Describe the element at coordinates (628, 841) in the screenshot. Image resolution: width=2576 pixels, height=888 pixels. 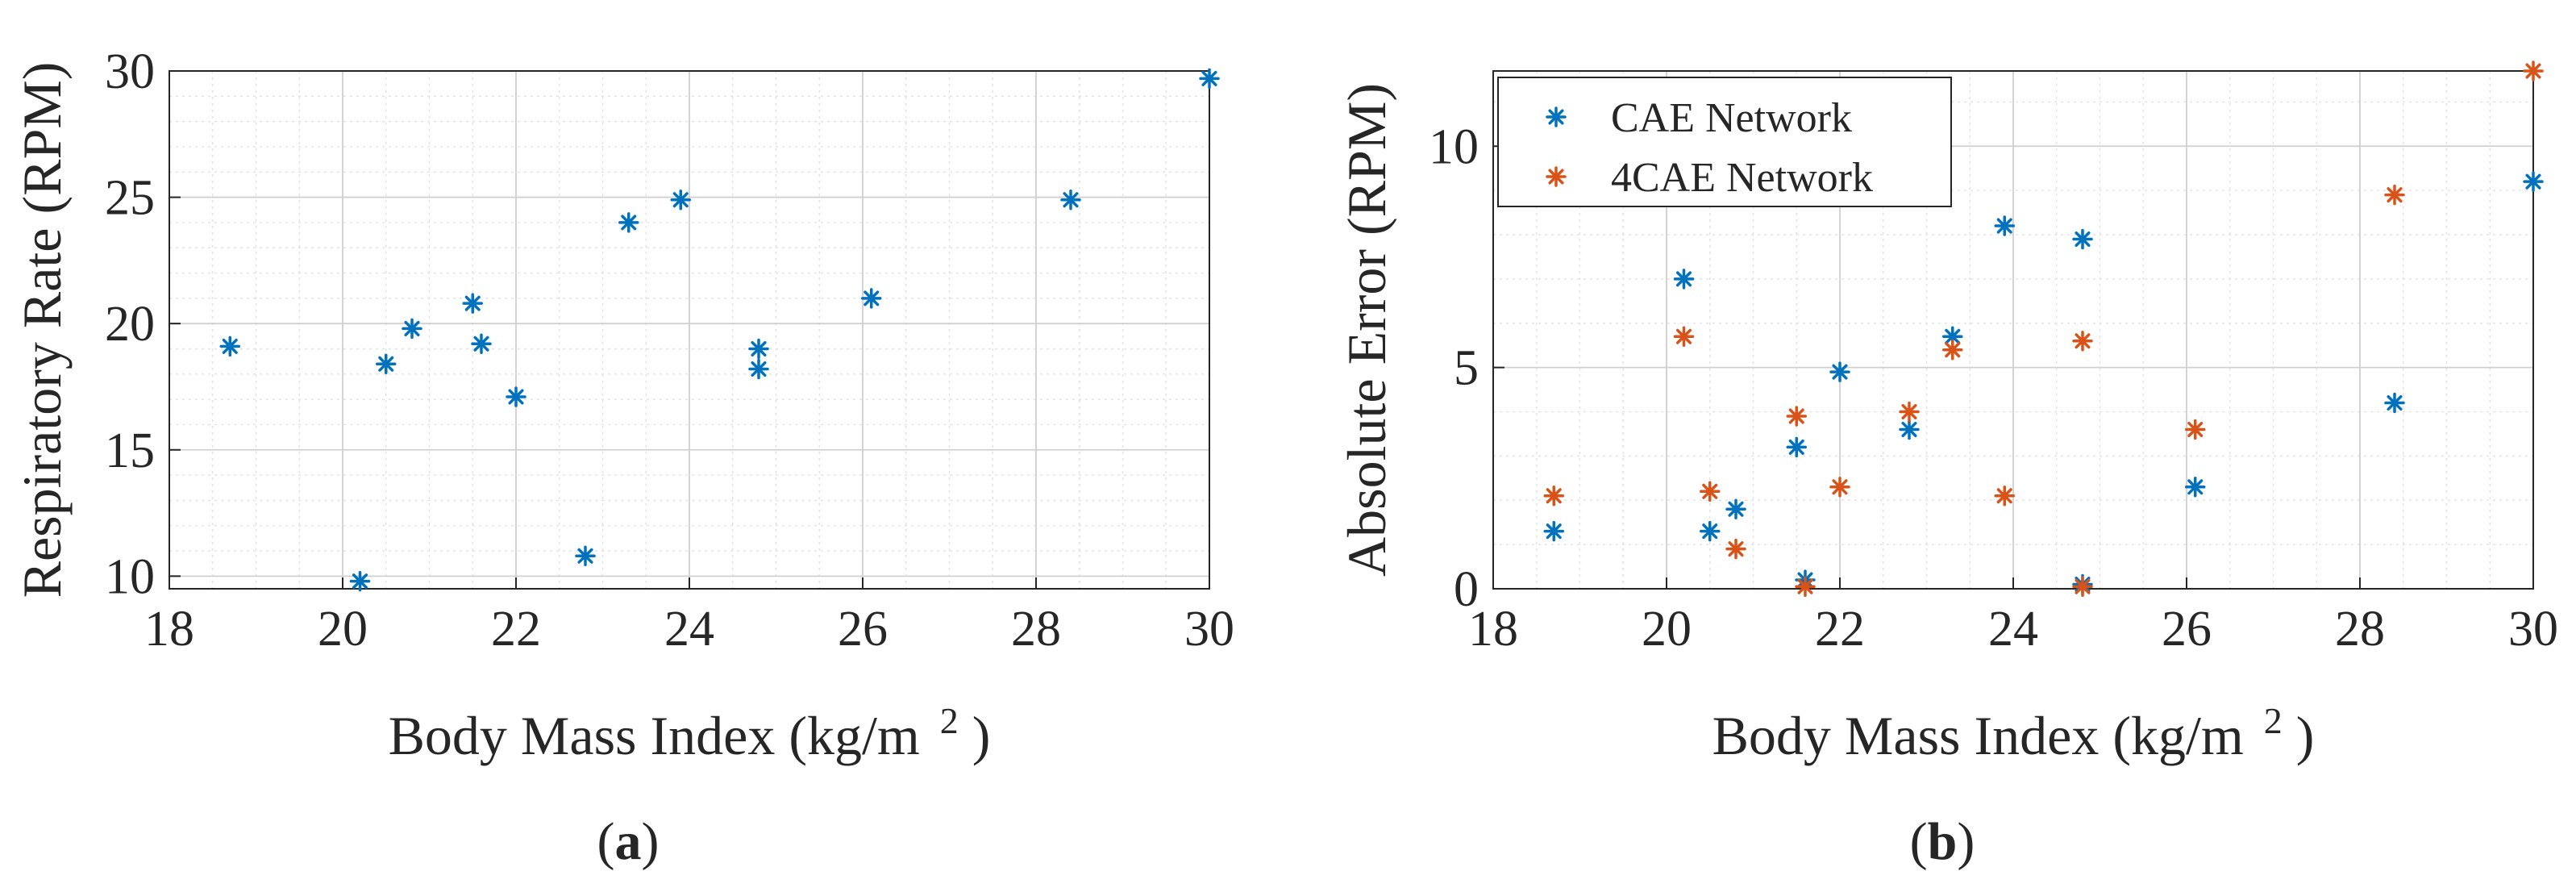
I see `caption-a: (a)` at that location.